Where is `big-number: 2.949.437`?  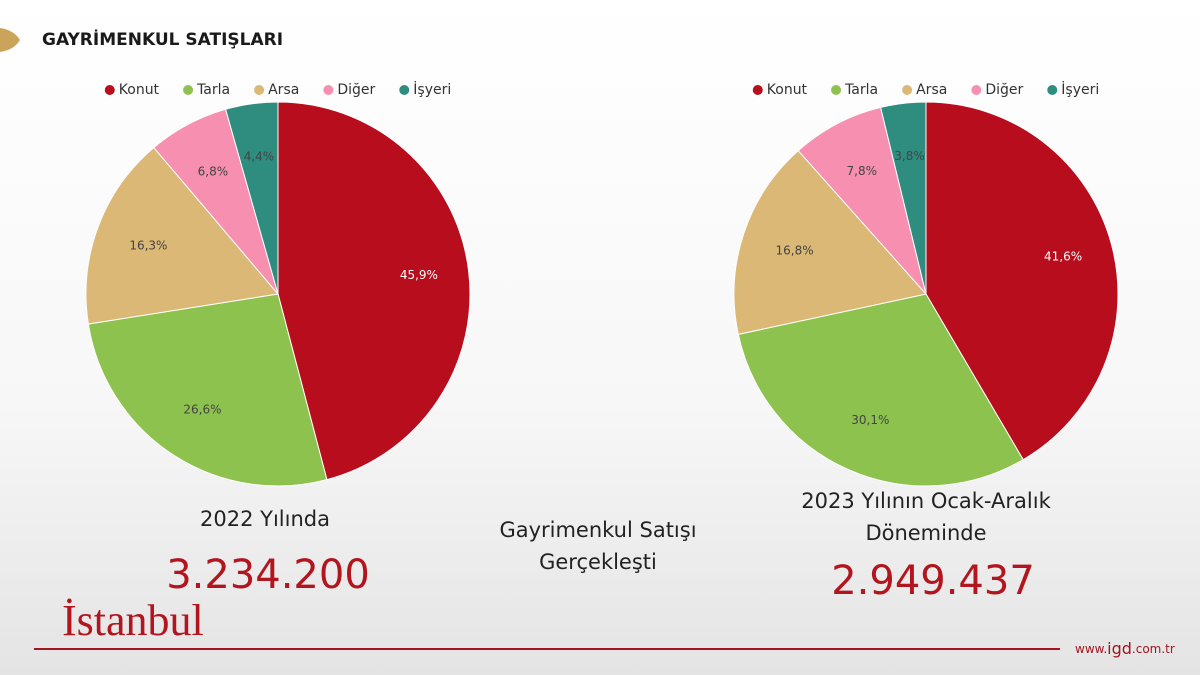 big-number: 2.949.437 is located at coordinates (933, 581).